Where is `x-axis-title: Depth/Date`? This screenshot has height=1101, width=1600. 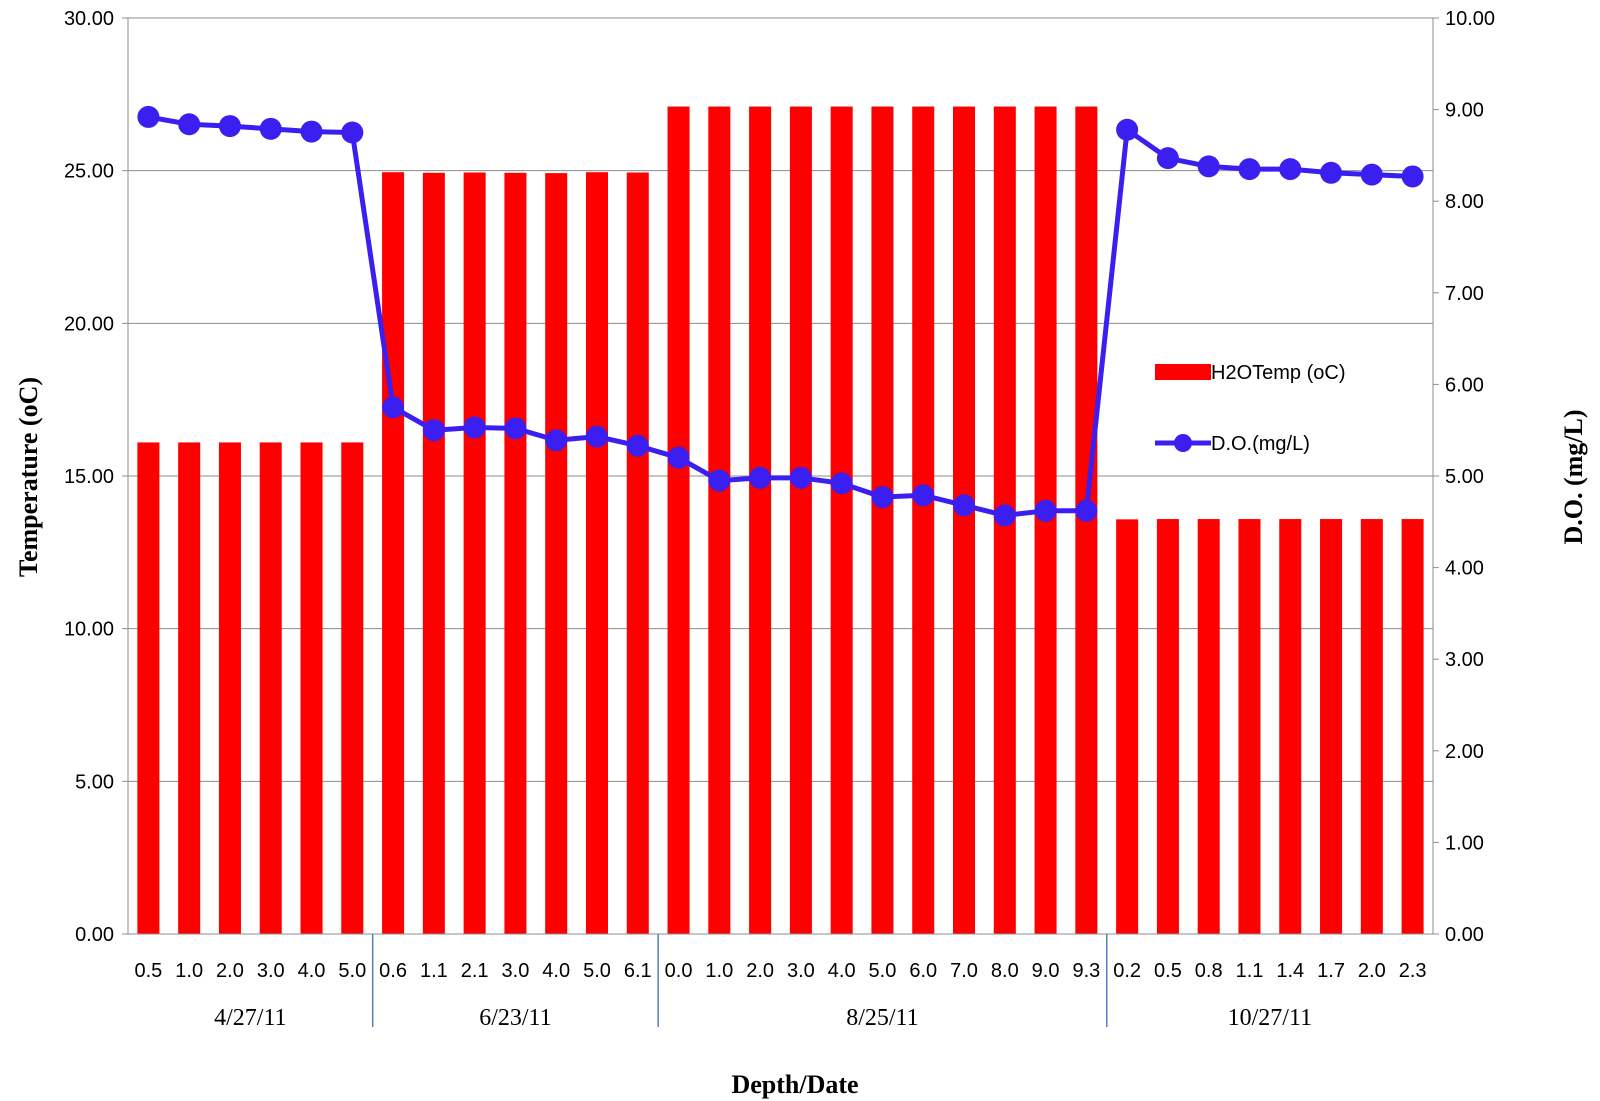
x-axis-title: Depth/Date is located at coordinates (794, 1084).